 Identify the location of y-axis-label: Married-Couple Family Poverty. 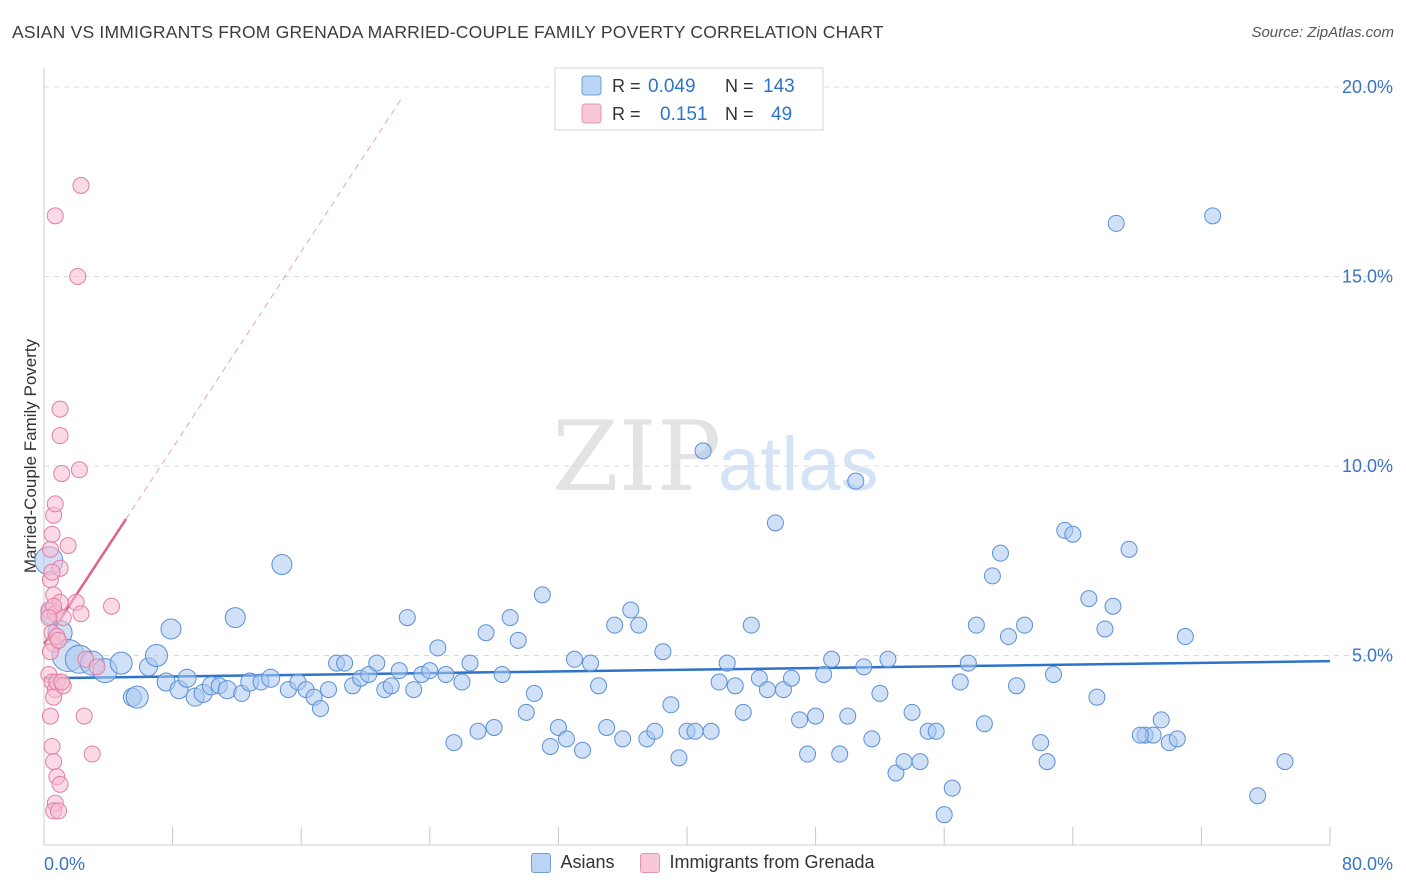
(30, 455).